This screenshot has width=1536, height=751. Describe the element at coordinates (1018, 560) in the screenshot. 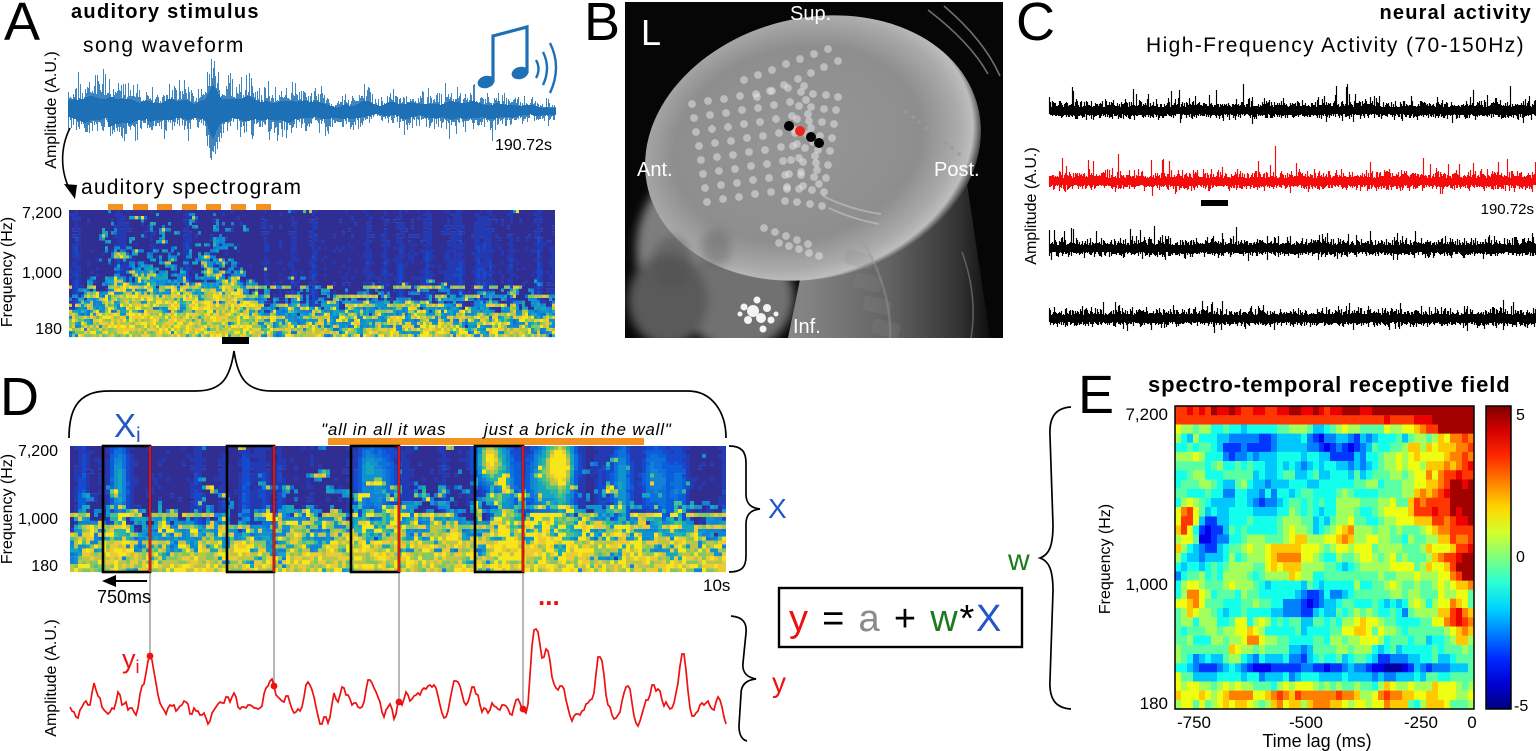

I see `svg-text: w` at that location.